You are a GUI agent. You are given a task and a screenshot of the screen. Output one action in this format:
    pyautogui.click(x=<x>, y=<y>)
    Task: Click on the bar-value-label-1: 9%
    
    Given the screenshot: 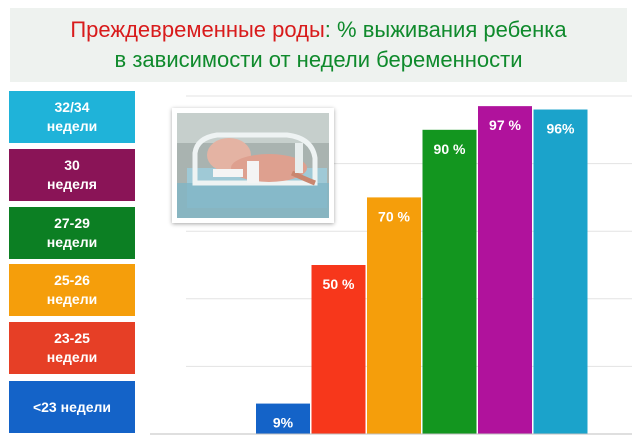 What is the action you would take?
    pyautogui.click(x=283, y=423)
    